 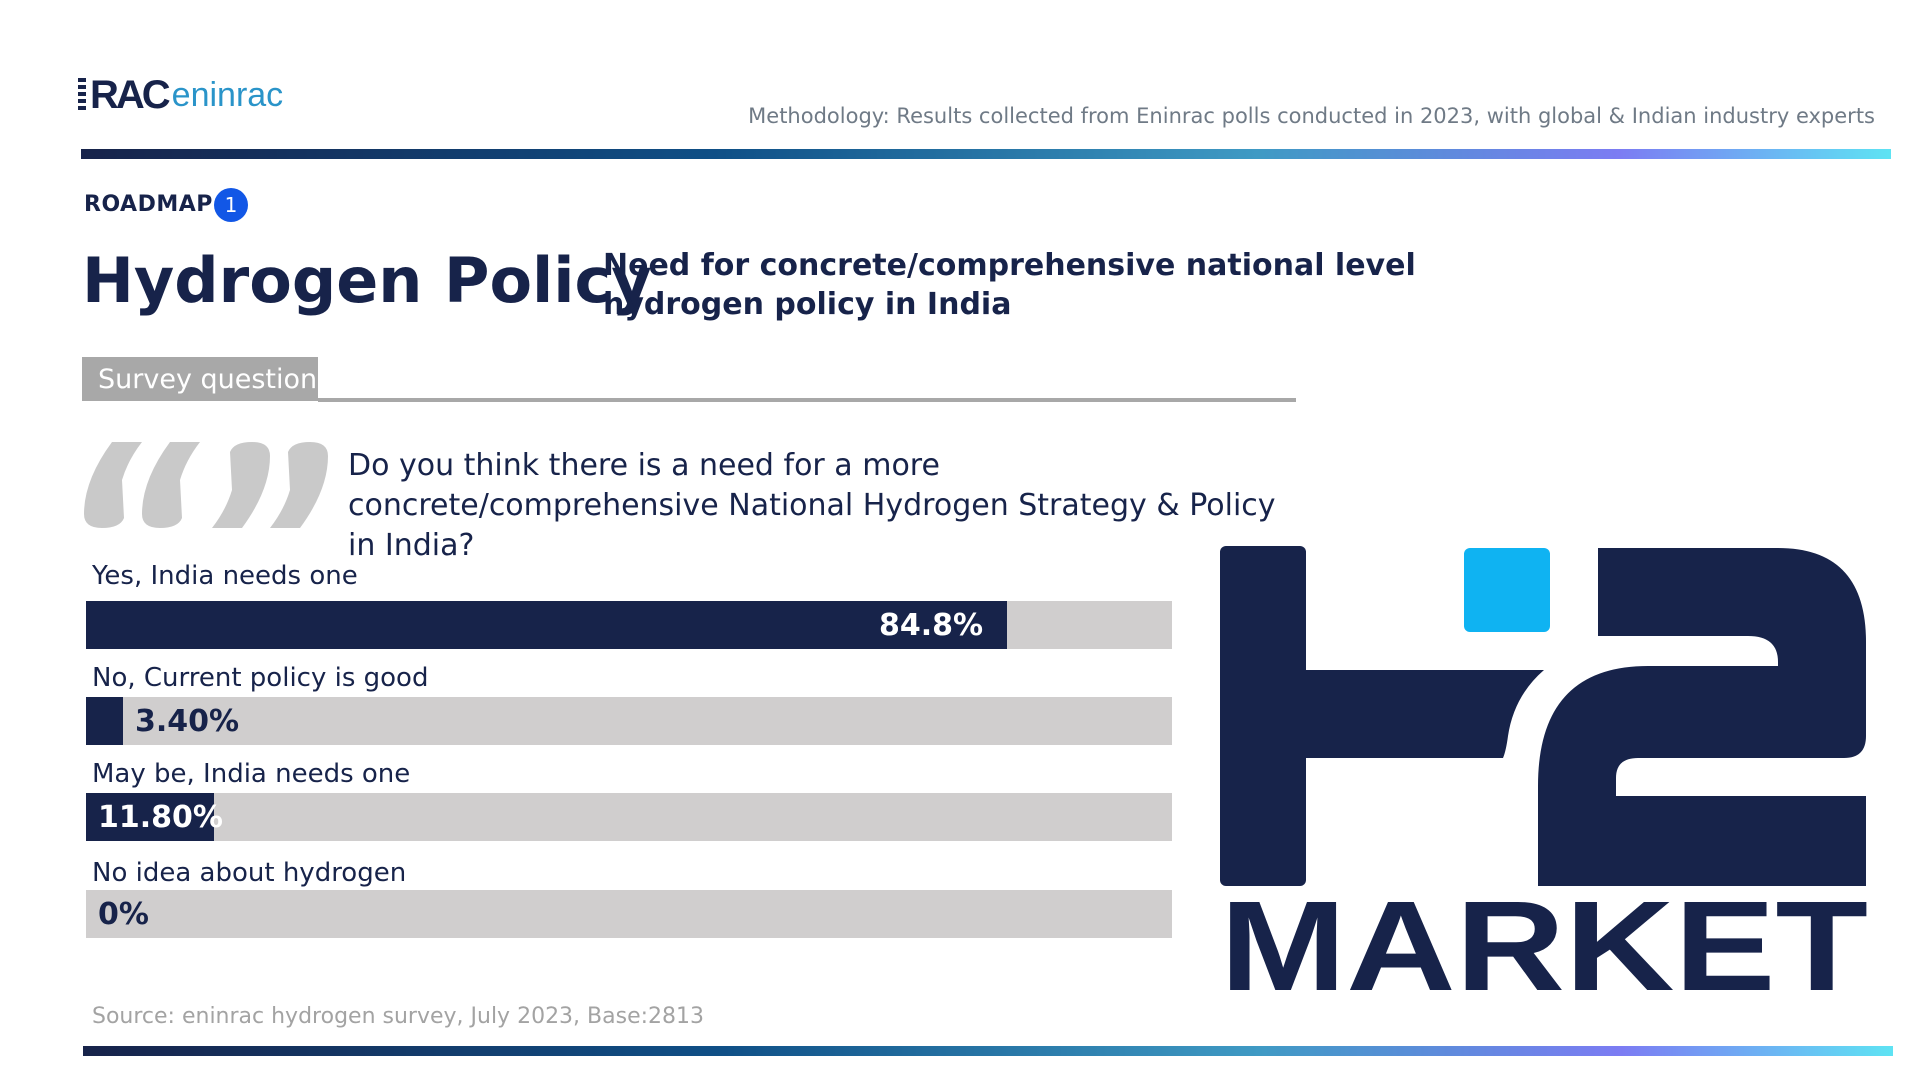 I want to click on bar-fill-maybe, so click(x=150, y=817).